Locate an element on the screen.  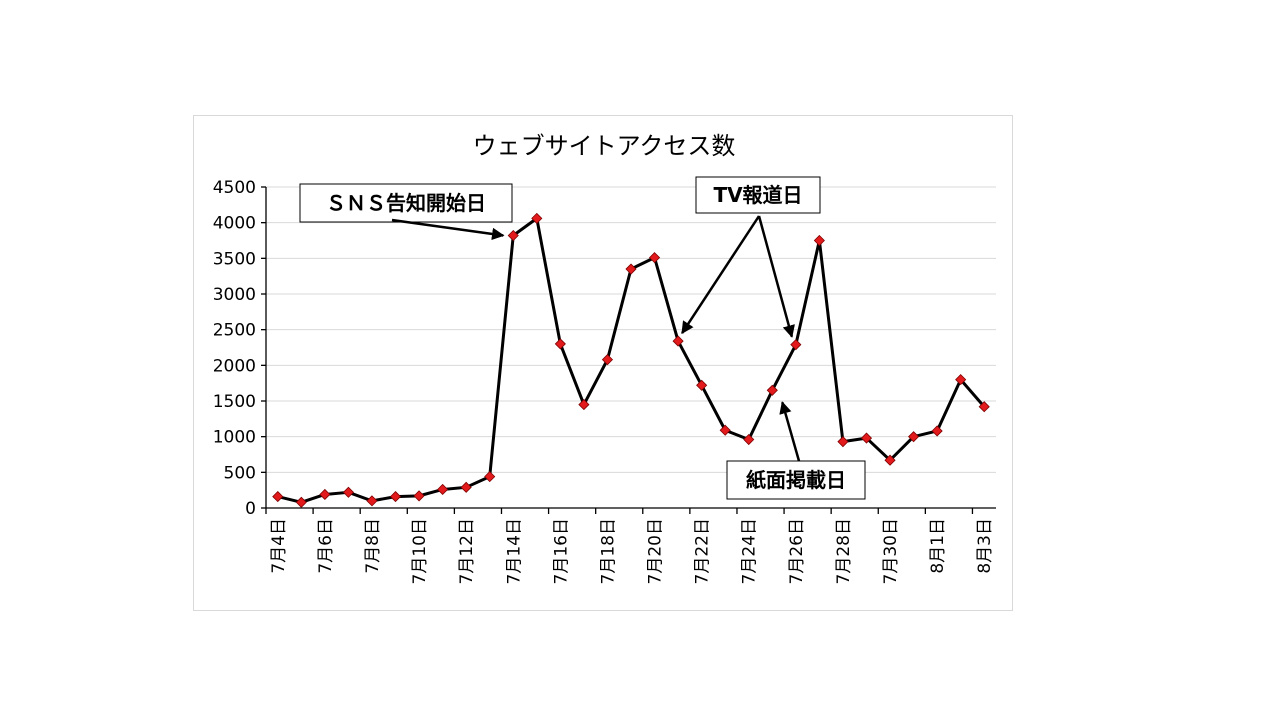
y-axis-labels: 0 500 1000 1500 2000 2500 3000 3500 4000 4500 is located at coordinates (234, 348).